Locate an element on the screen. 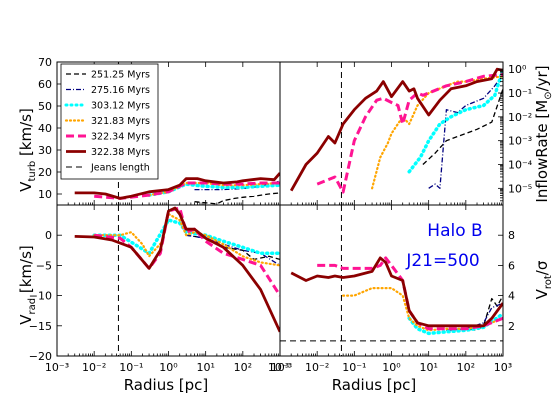  axes-frame is located at coordinates (168, 280).